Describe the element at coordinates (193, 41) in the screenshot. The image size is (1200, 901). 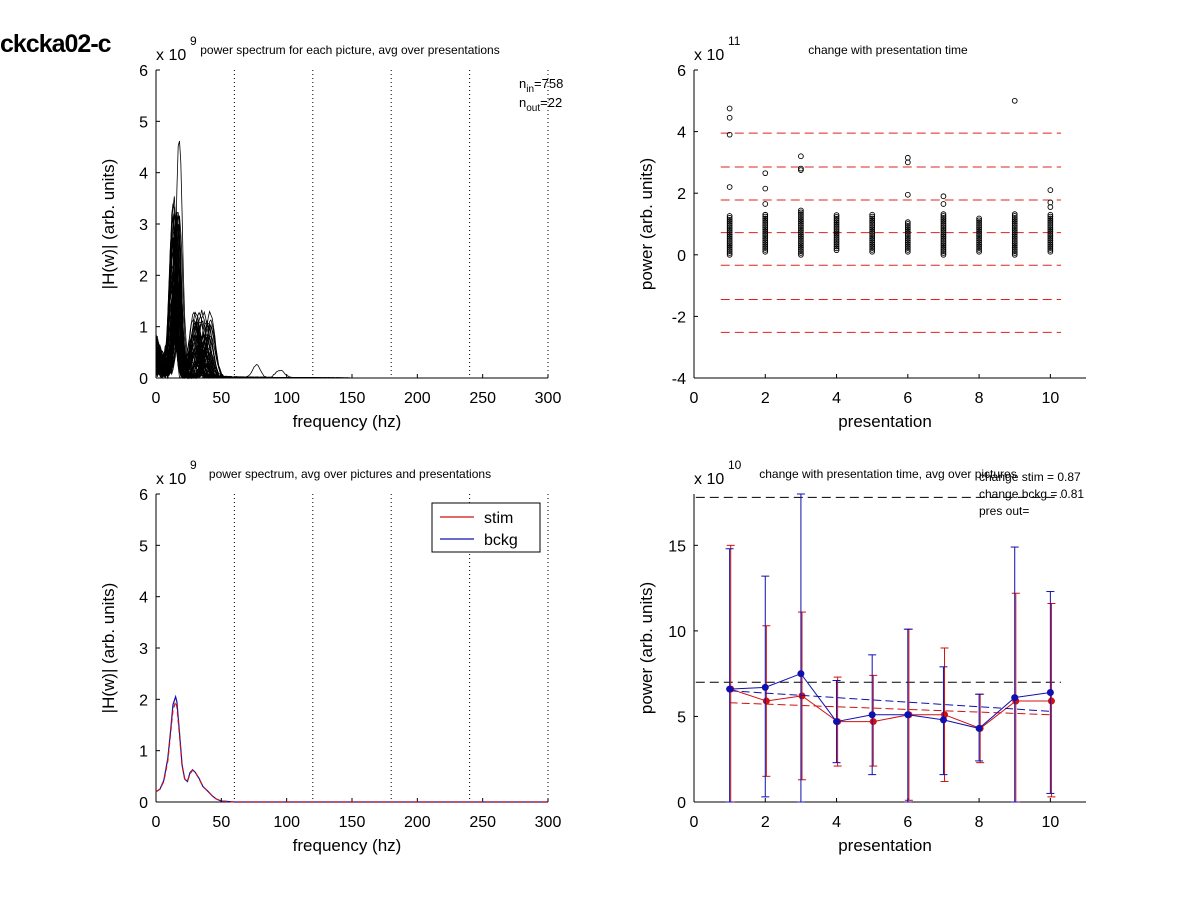
I see `exponent-power: 9` at that location.